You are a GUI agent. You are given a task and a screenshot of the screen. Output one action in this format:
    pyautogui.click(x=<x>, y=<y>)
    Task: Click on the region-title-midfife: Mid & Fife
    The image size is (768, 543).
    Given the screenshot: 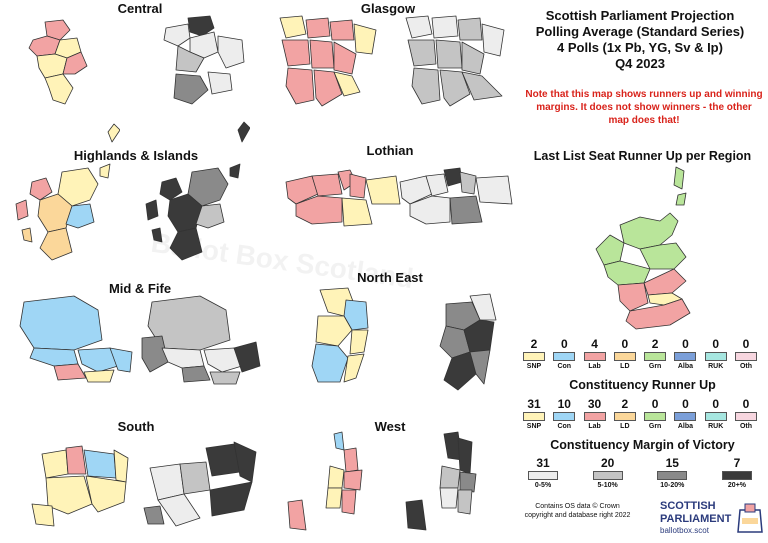 What is the action you would take?
    pyautogui.click(x=140, y=288)
    